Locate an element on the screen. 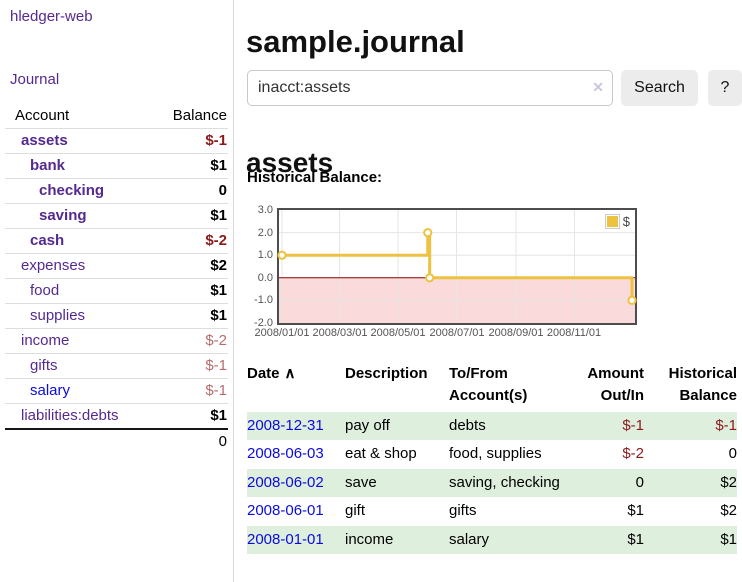  y-tick-label: 1.0 is located at coordinates (265, 255).